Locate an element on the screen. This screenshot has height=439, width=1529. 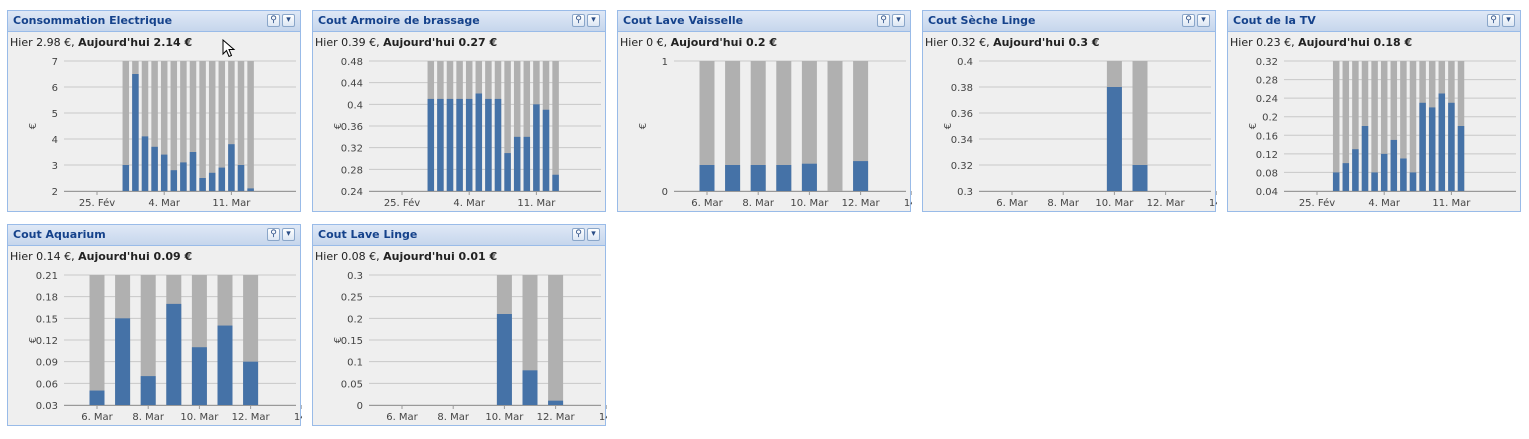
y-tick-label: 0.32 is located at coordinates (352, 149).